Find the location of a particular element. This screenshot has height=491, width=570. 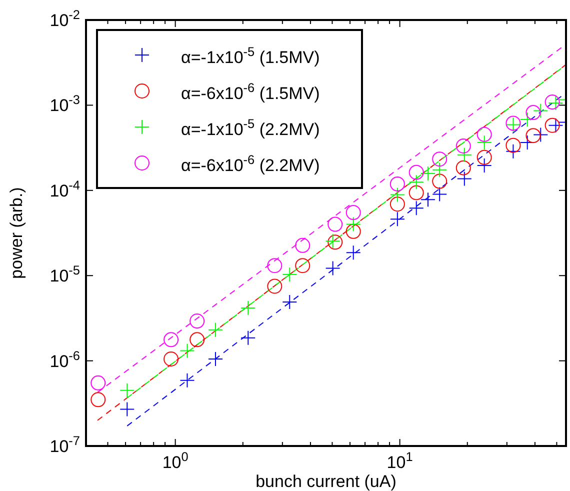

x-tick-label: 10$^{1}$ is located at coordinates (399, 460).